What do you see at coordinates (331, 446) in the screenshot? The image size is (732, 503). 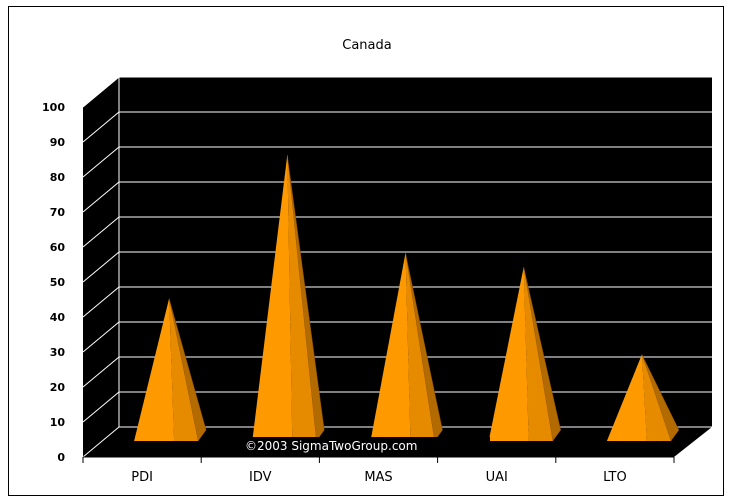 I see `watermark-text: ©2003 SigmaTwoGroup.com` at bounding box center [331, 446].